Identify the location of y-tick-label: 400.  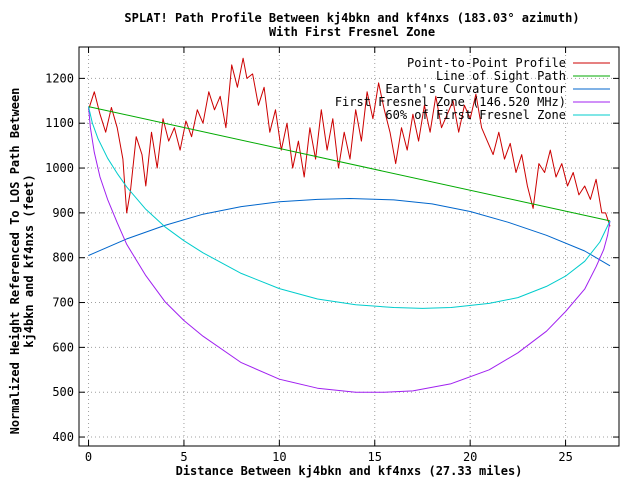
(63, 437).